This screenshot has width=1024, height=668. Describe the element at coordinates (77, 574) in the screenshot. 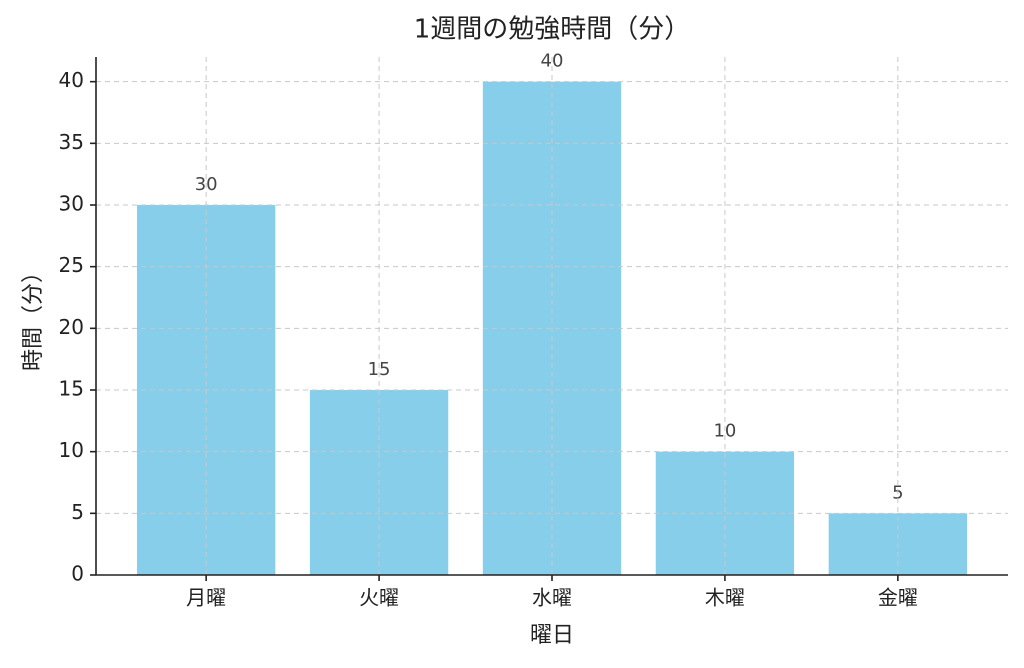

I see `y-tick-label: 0` at that location.